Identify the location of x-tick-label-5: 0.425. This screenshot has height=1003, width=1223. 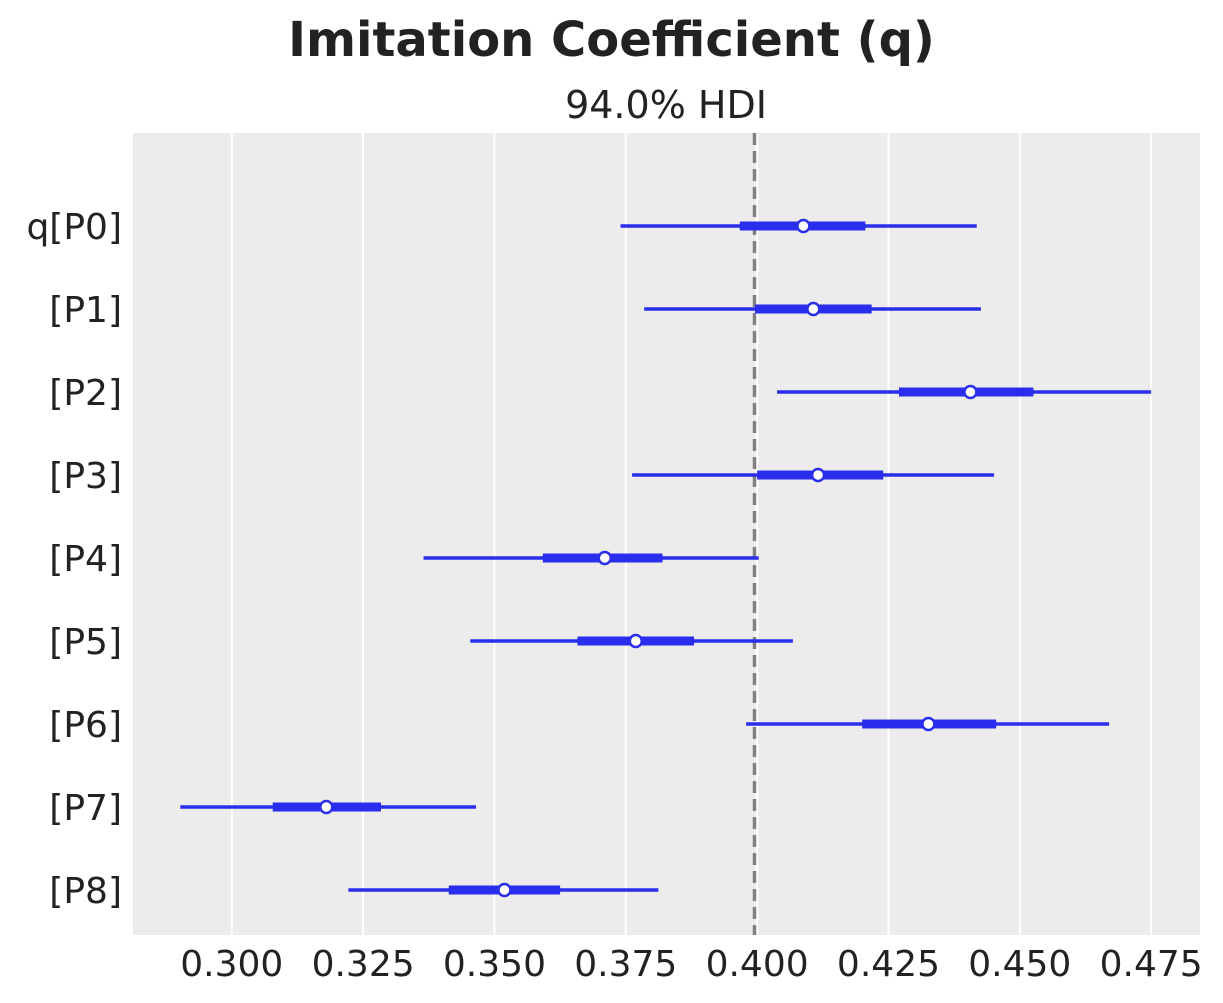
(888, 964).